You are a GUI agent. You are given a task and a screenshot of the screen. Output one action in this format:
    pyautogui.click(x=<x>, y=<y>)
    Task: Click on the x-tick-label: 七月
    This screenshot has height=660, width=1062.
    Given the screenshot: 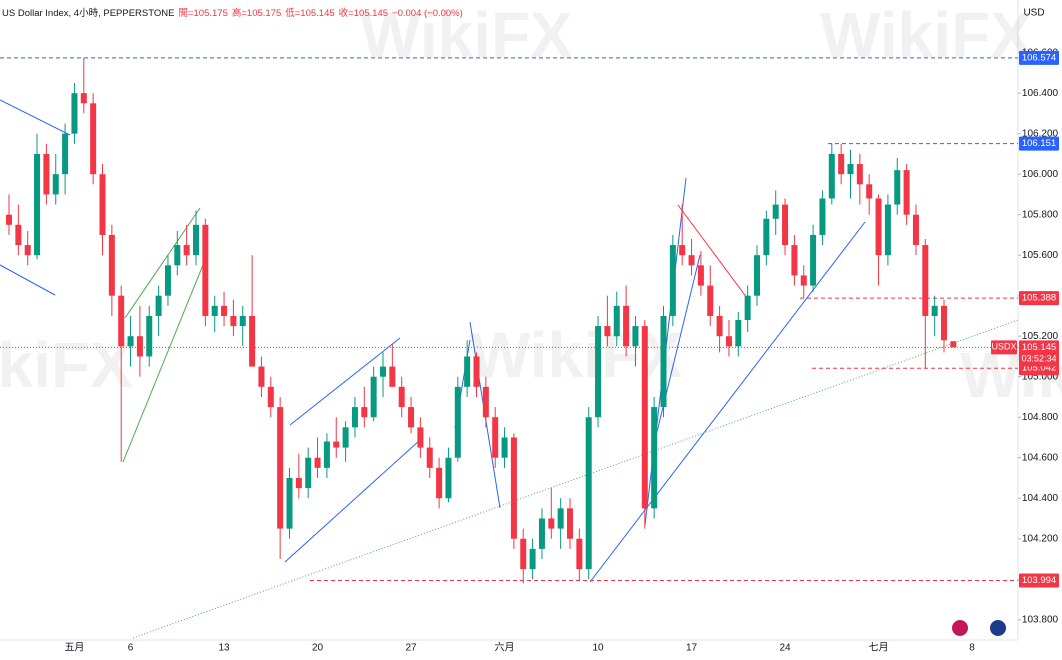 What is the action you would take?
    pyautogui.click(x=879, y=648)
    